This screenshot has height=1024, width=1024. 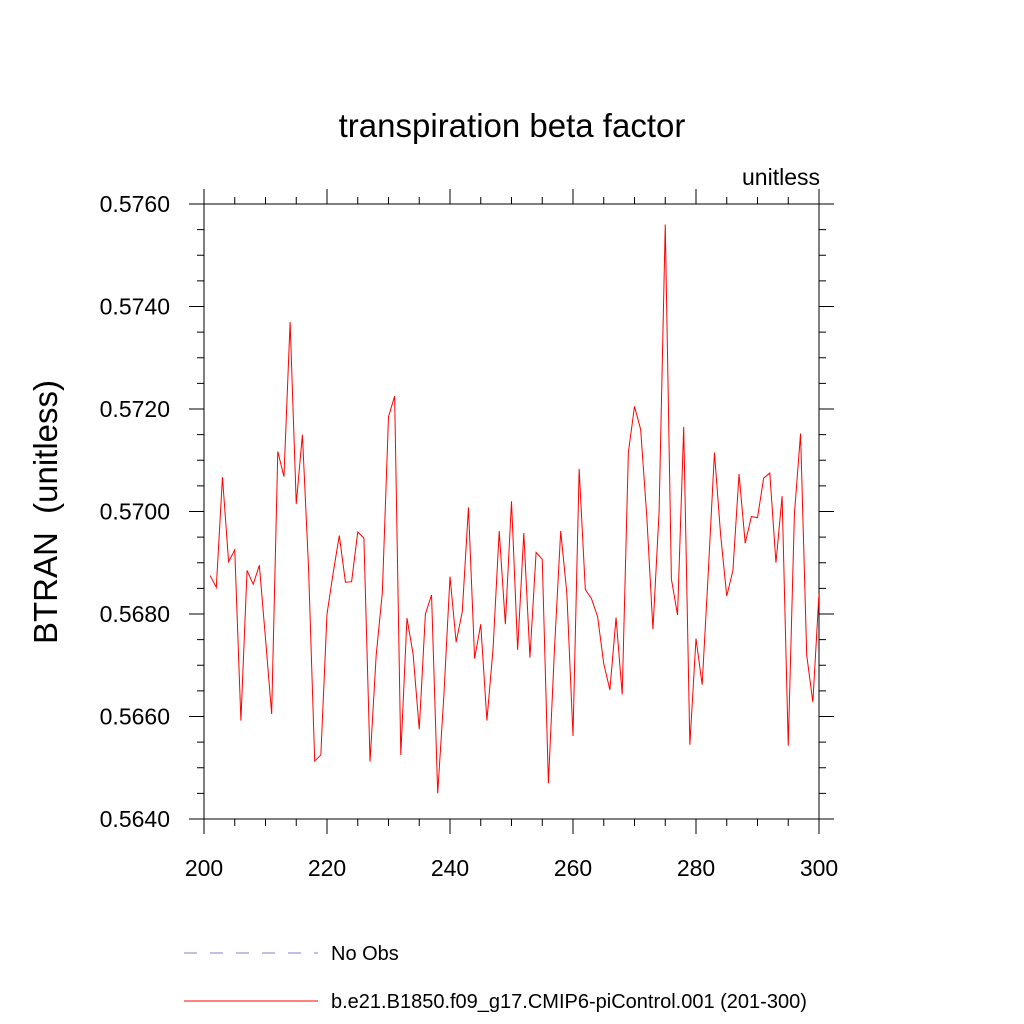 What do you see at coordinates (204, 868) in the screenshot?
I see `x-tick-label: 200` at bounding box center [204, 868].